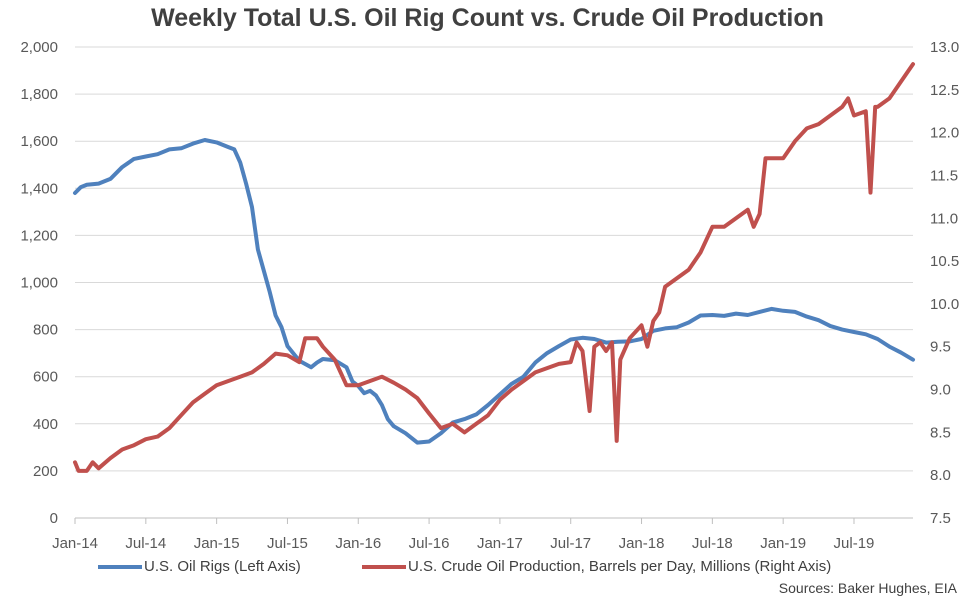 This screenshot has height=601, width=975. What do you see at coordinates (944, 90) in the screenshot?
I see `y-right-tick-label: 12.5` at bounding box center [944, 90].